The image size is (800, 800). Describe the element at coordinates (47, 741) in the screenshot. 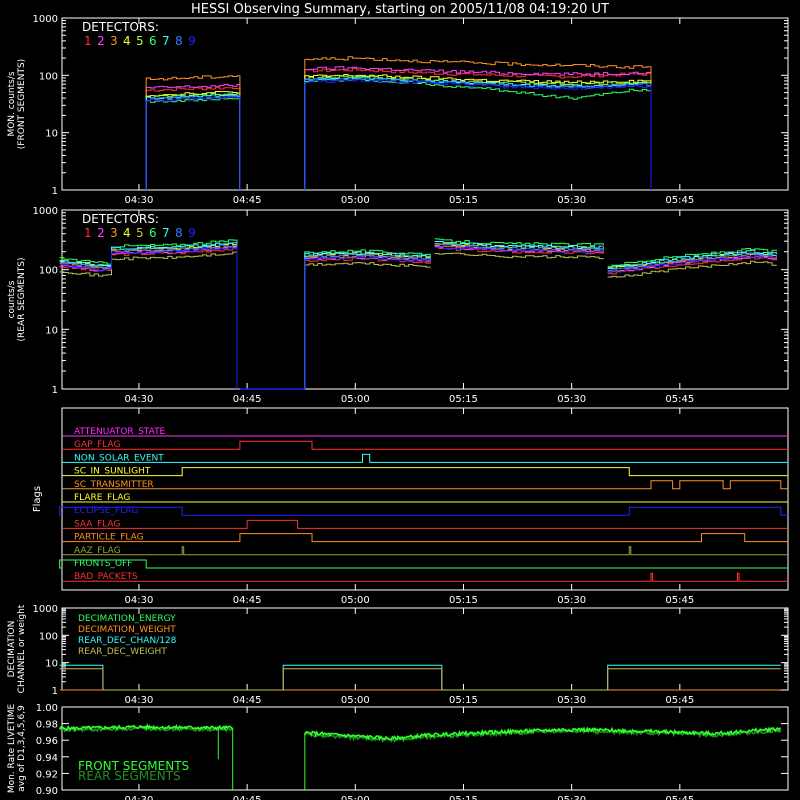

I see `y-tick-label: 0.96` at that location.